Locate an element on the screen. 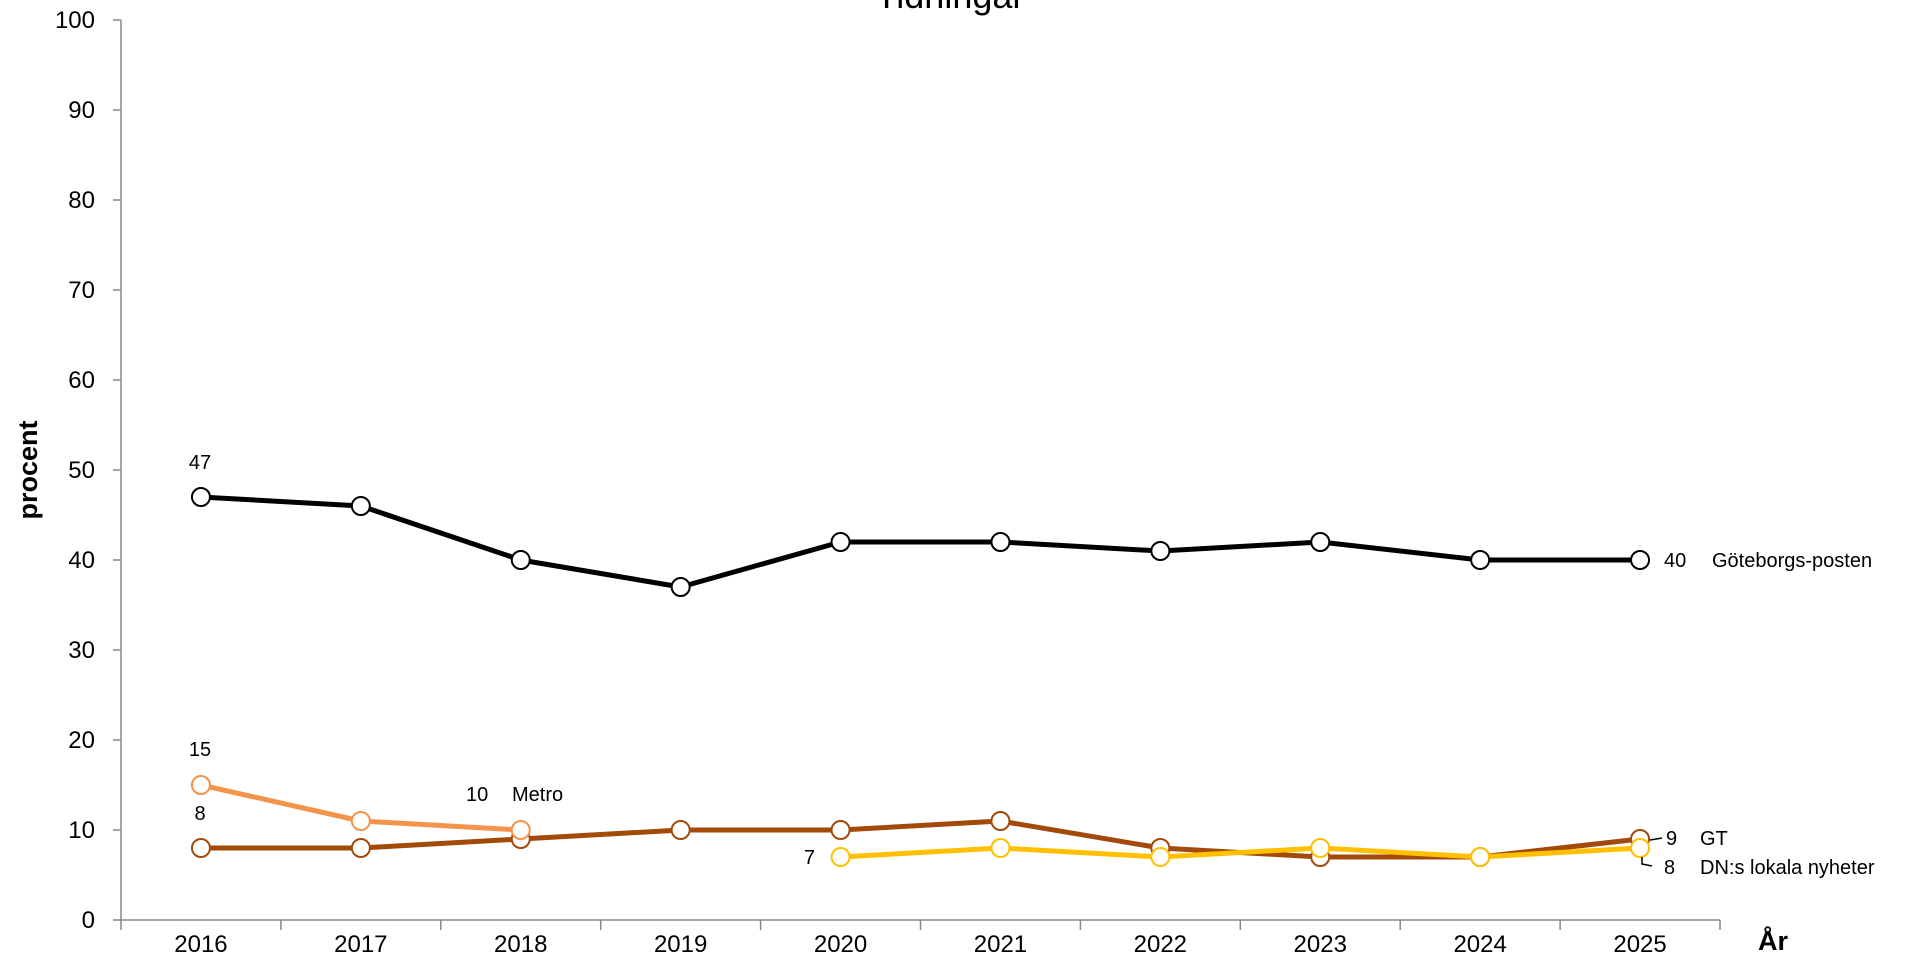 The height and width of the screenshot is (960, 1915). metro-first-value-label: 15 is located at coordinates (200, 750).